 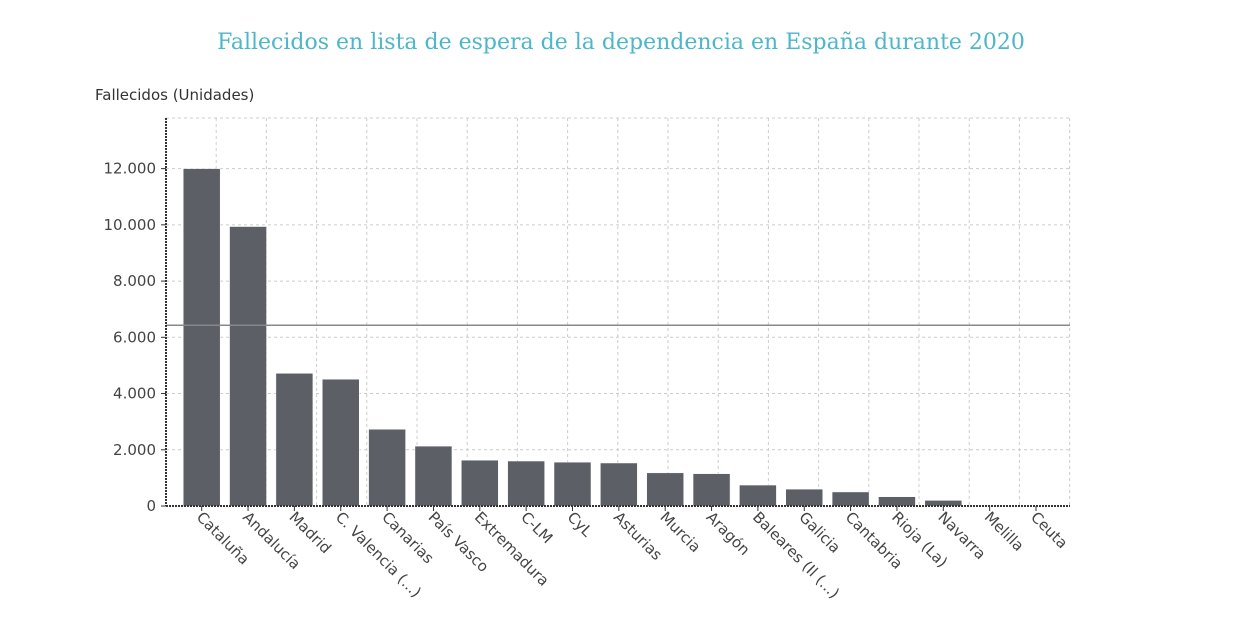 I want to click on x-tick-label: Asturias, so click(x=638, y=536).